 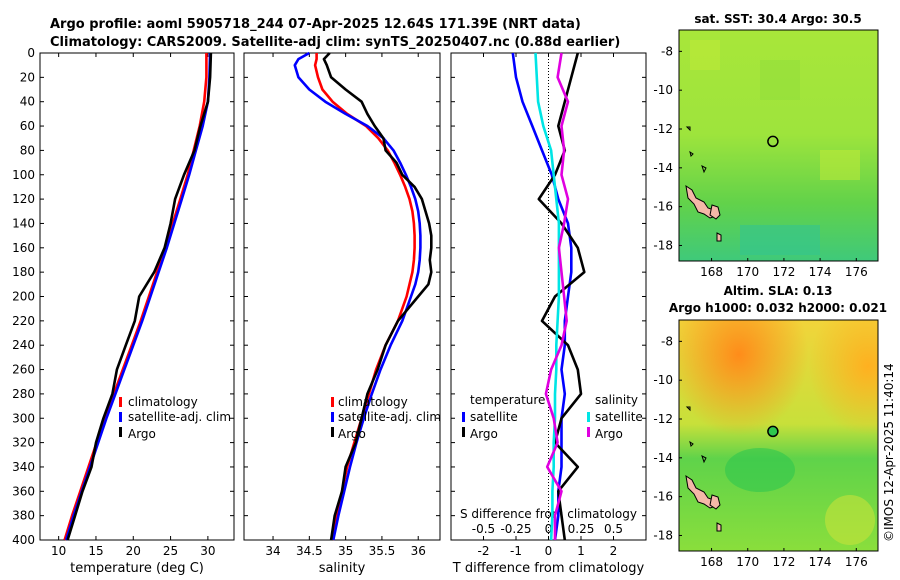 What do you see at coordinates (889, 452) in the screenshot?
I see `timestamp-watermark: ©IMOS 12-Apr-2025 11:40:14` at bounding box center [889, 452].